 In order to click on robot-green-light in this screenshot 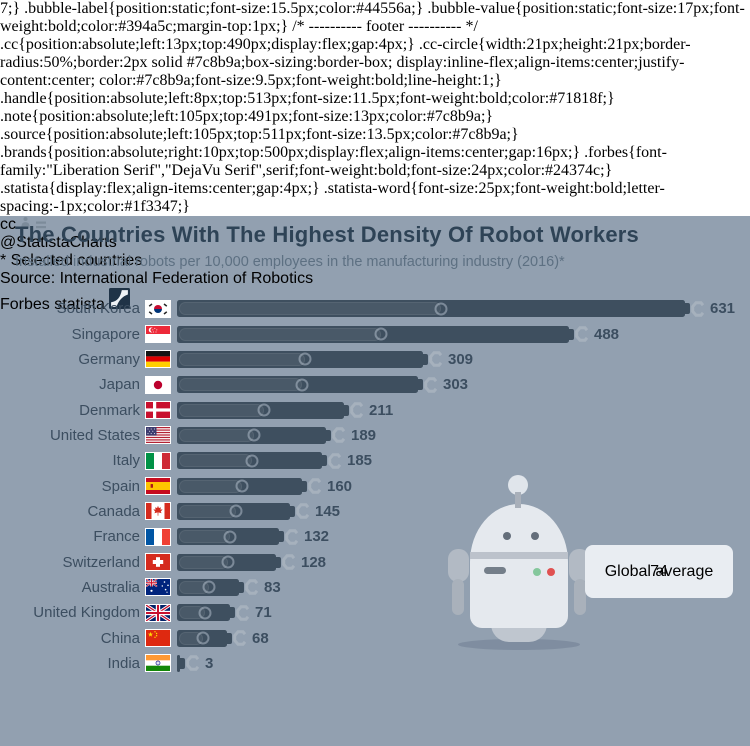, I will do `click(537, 572)`.